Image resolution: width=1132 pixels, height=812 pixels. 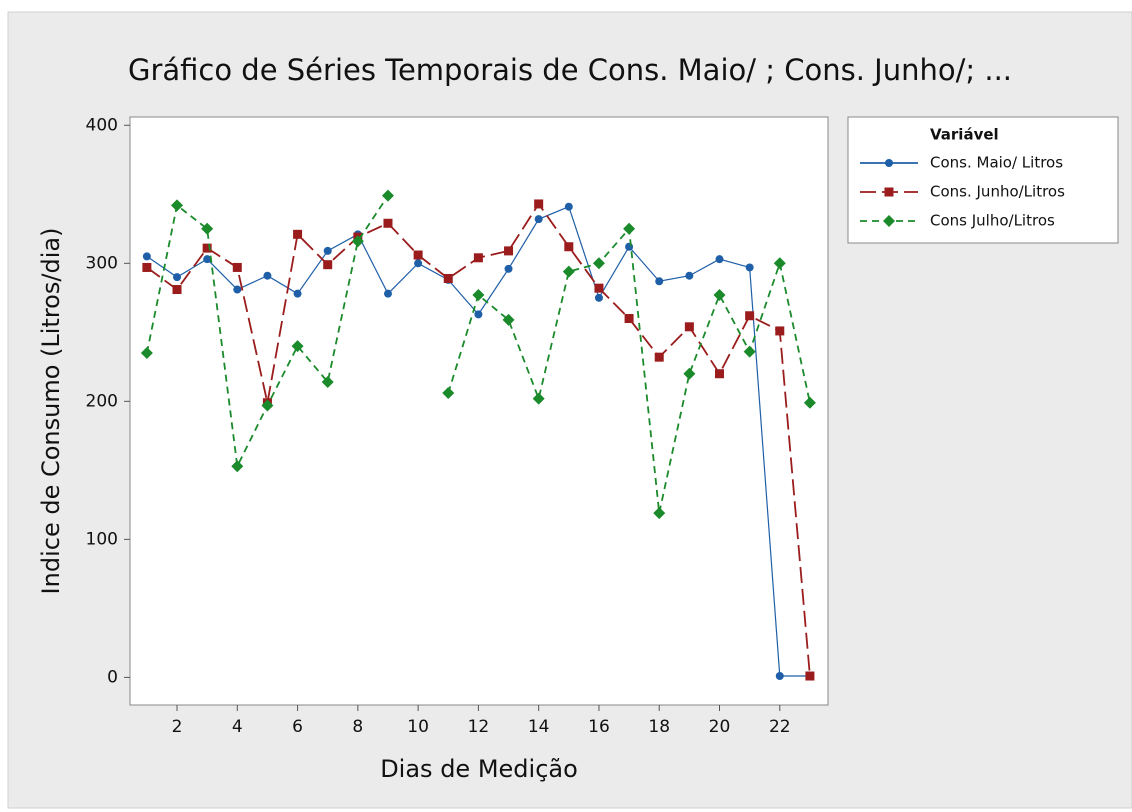 What do you see at coordinates (539, 727) in the screenshot?
I see `x-tick-label: 14` at bounding box center [539, 727].